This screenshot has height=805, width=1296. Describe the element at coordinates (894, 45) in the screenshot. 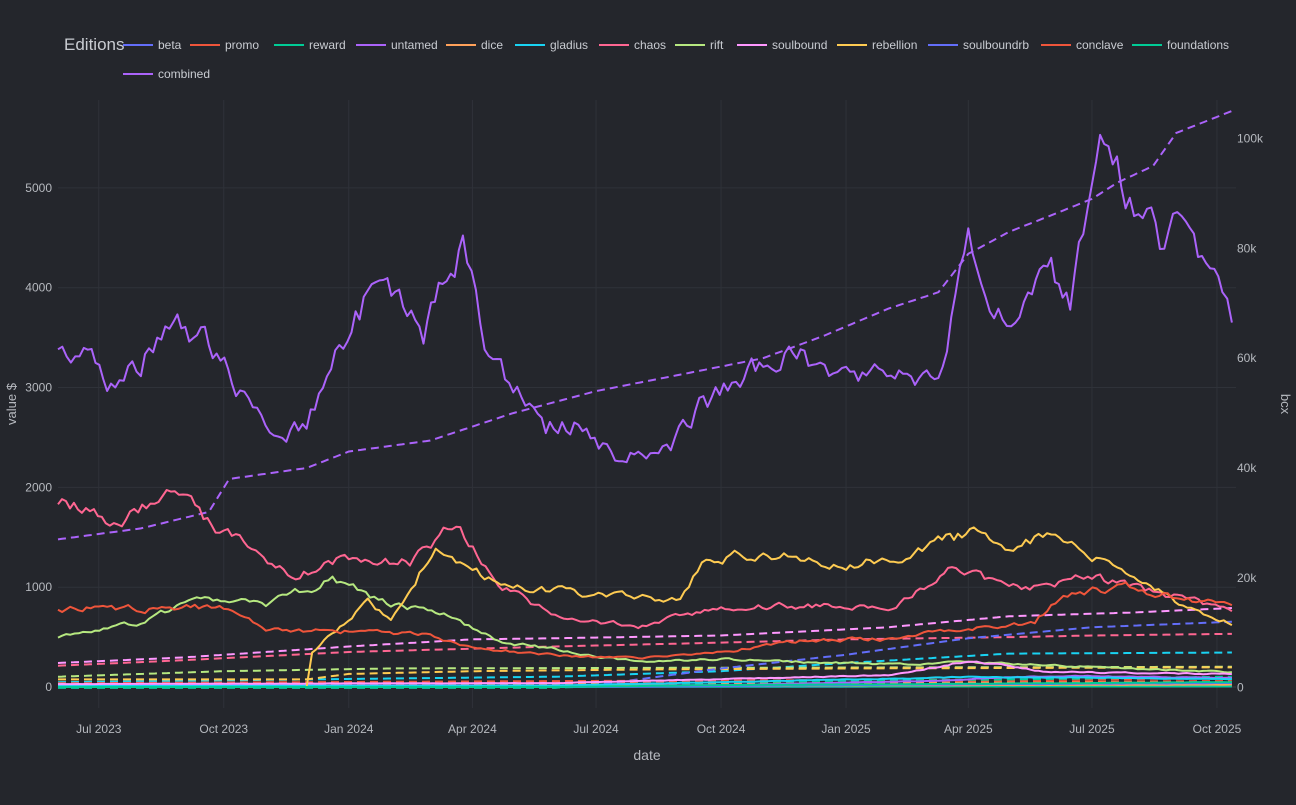

I see `legend-label: rebellion` at that location.